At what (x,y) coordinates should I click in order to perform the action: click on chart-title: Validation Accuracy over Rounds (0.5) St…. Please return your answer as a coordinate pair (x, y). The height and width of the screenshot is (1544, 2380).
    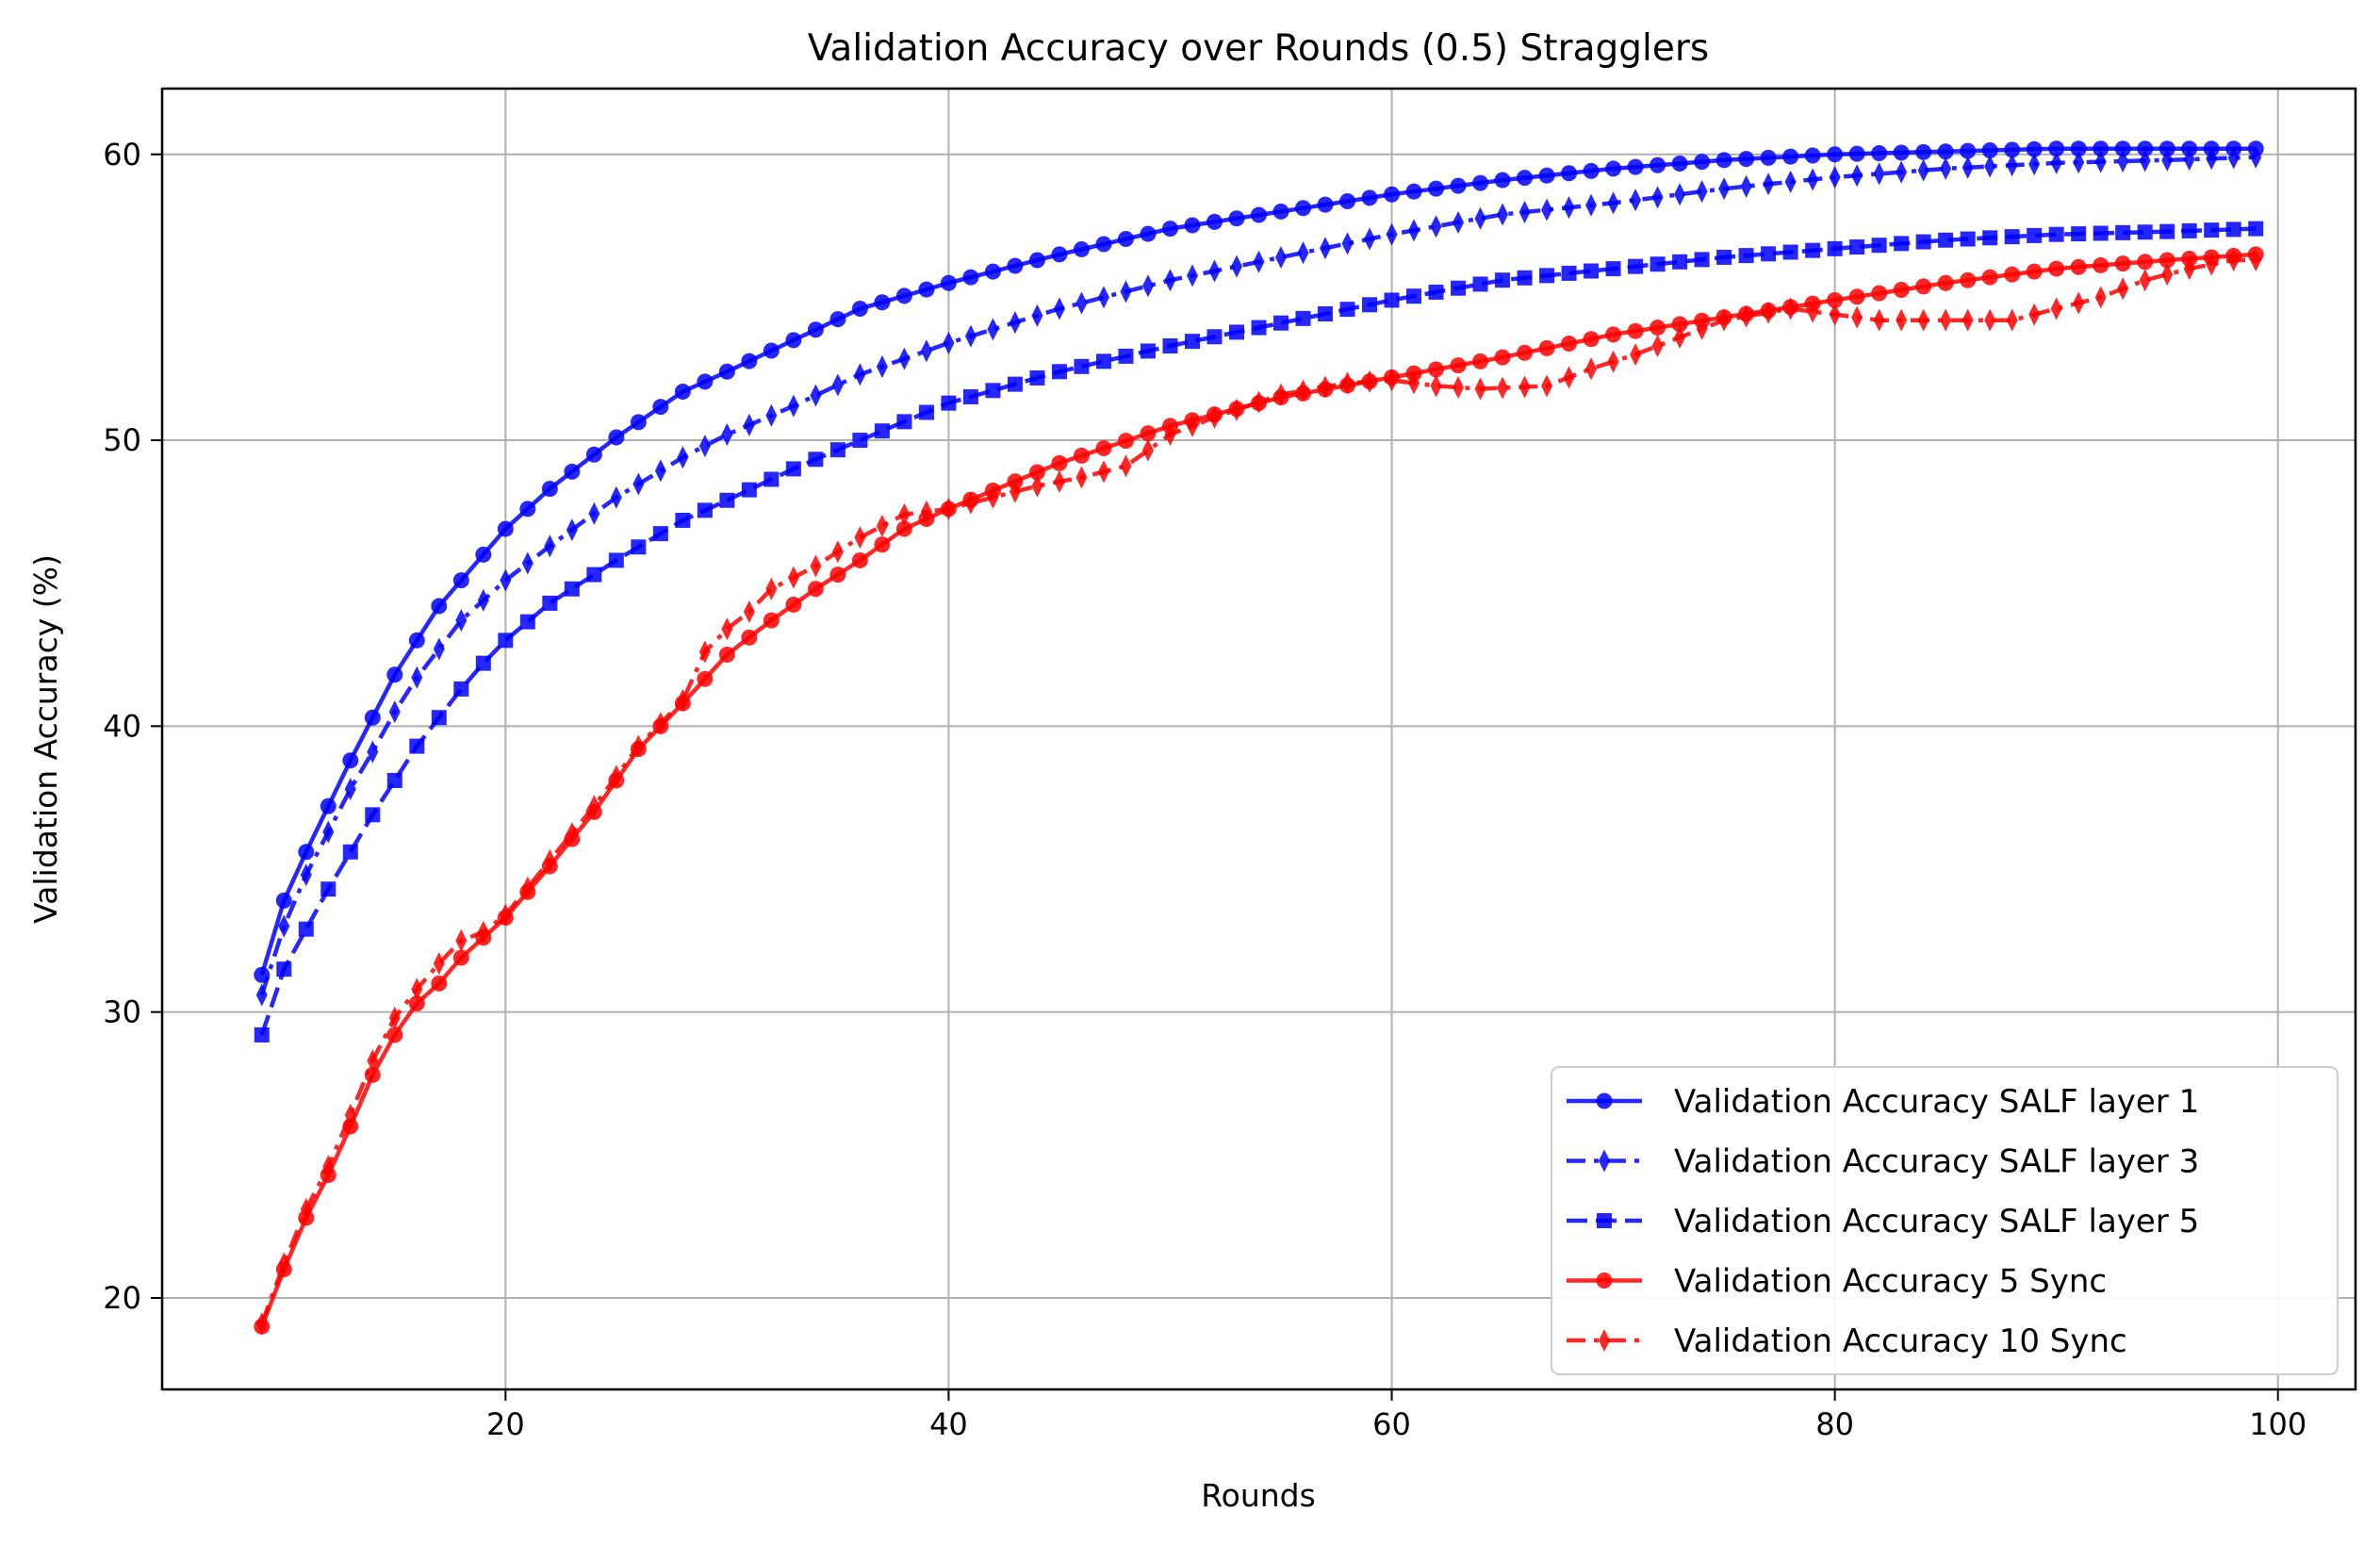
    Looking at the image, I should click on (1258, 48).